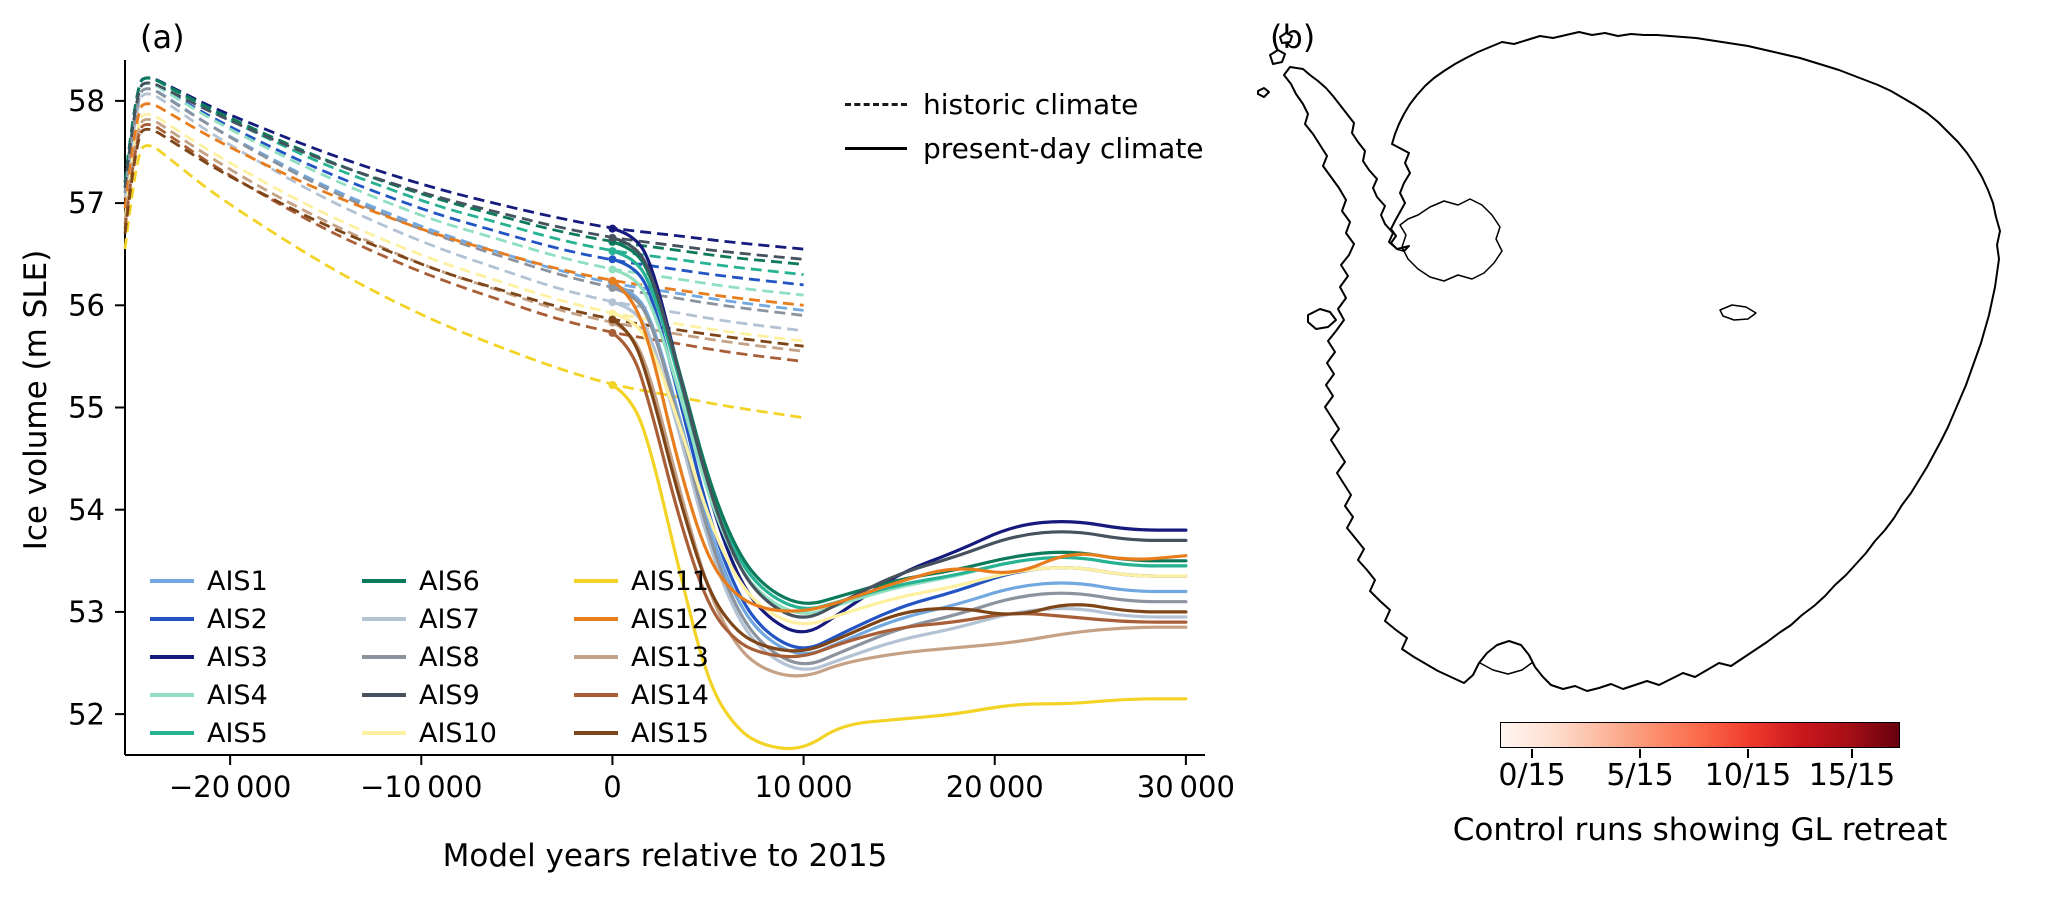  I want to click on AIS7-start-marker, so click(612, 302).